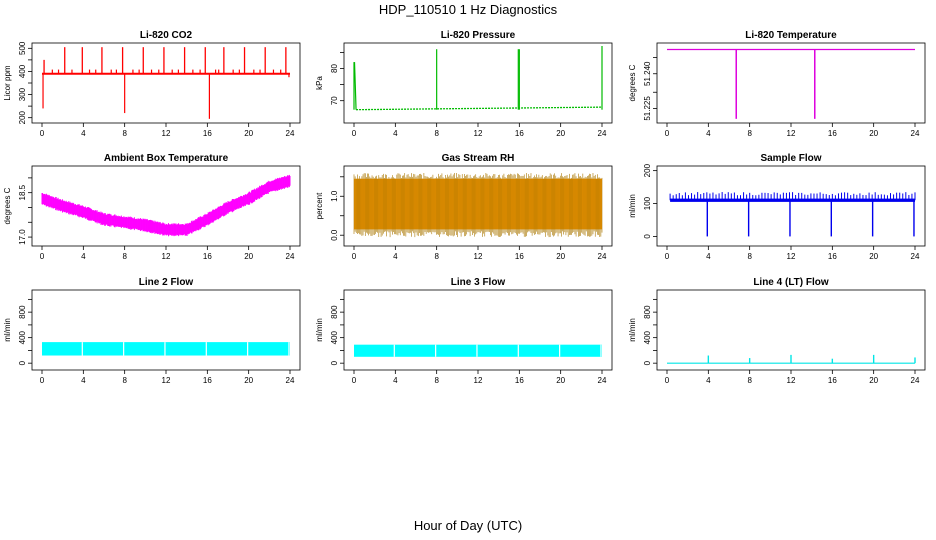 This screenshot has height=540, width=936. What do you see at coordinates (166, 158) in the screenshot?
I see `panel-title: Ambient Box Temperature` at bounding box center [166, 158].